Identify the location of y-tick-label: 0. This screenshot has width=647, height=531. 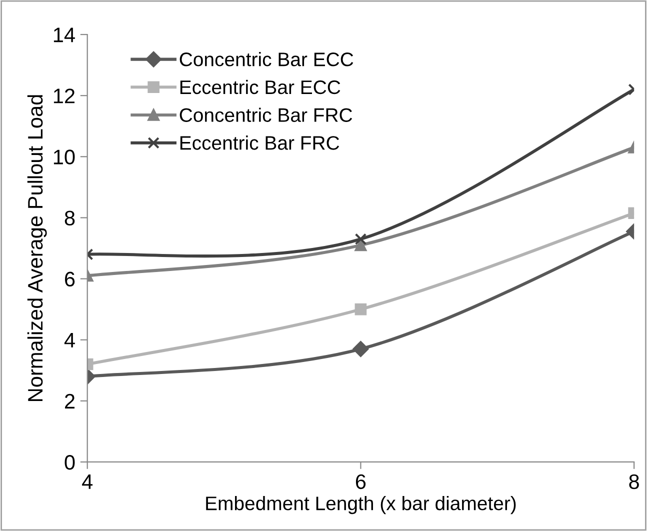
(69, 462).